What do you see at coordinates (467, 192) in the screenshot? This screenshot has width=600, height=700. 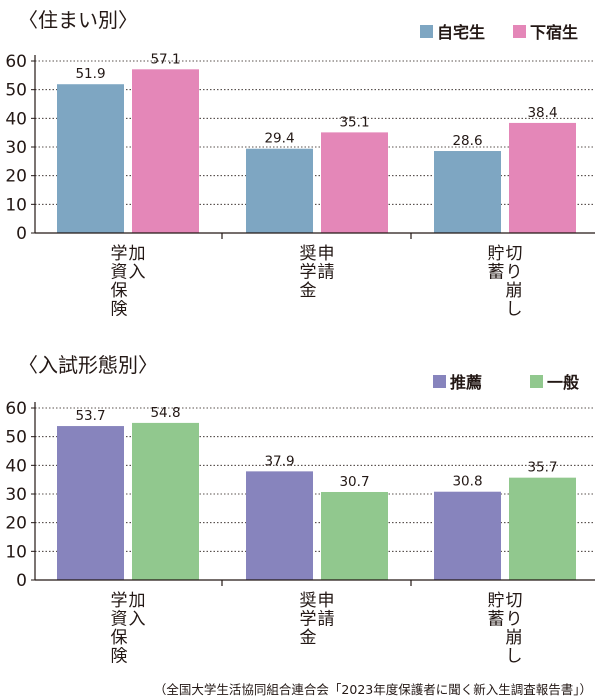 I see `bar-自宅生-2` at bounding box center [467, 192].